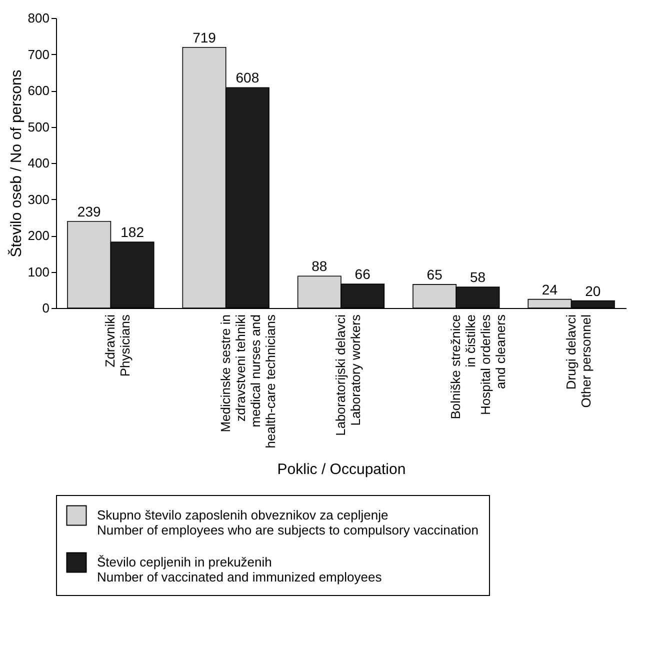 This screenshot has height=648, width=665. I want to click on data-label: 719, so click(204, 37).